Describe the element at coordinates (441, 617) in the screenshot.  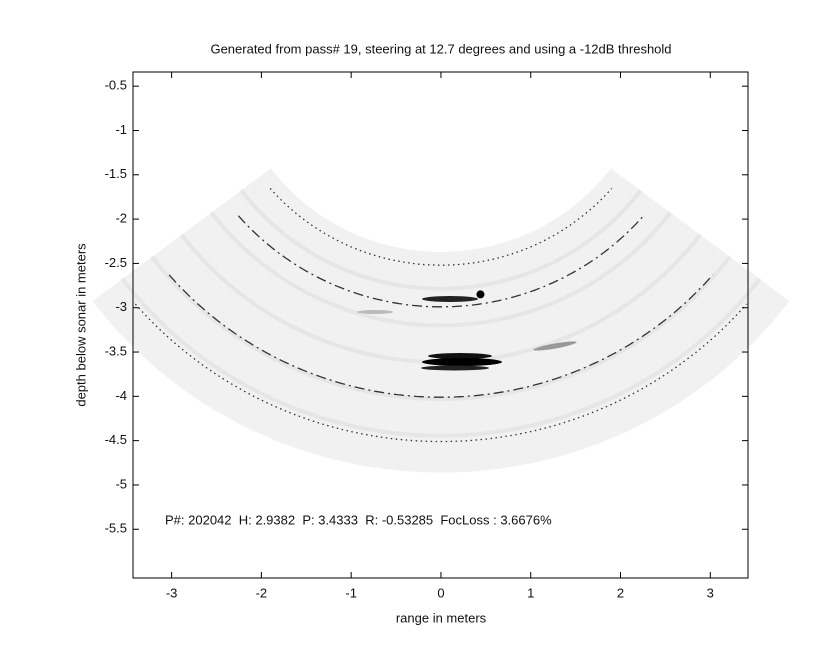
I see `x-axis-label: range in meters` at that location.